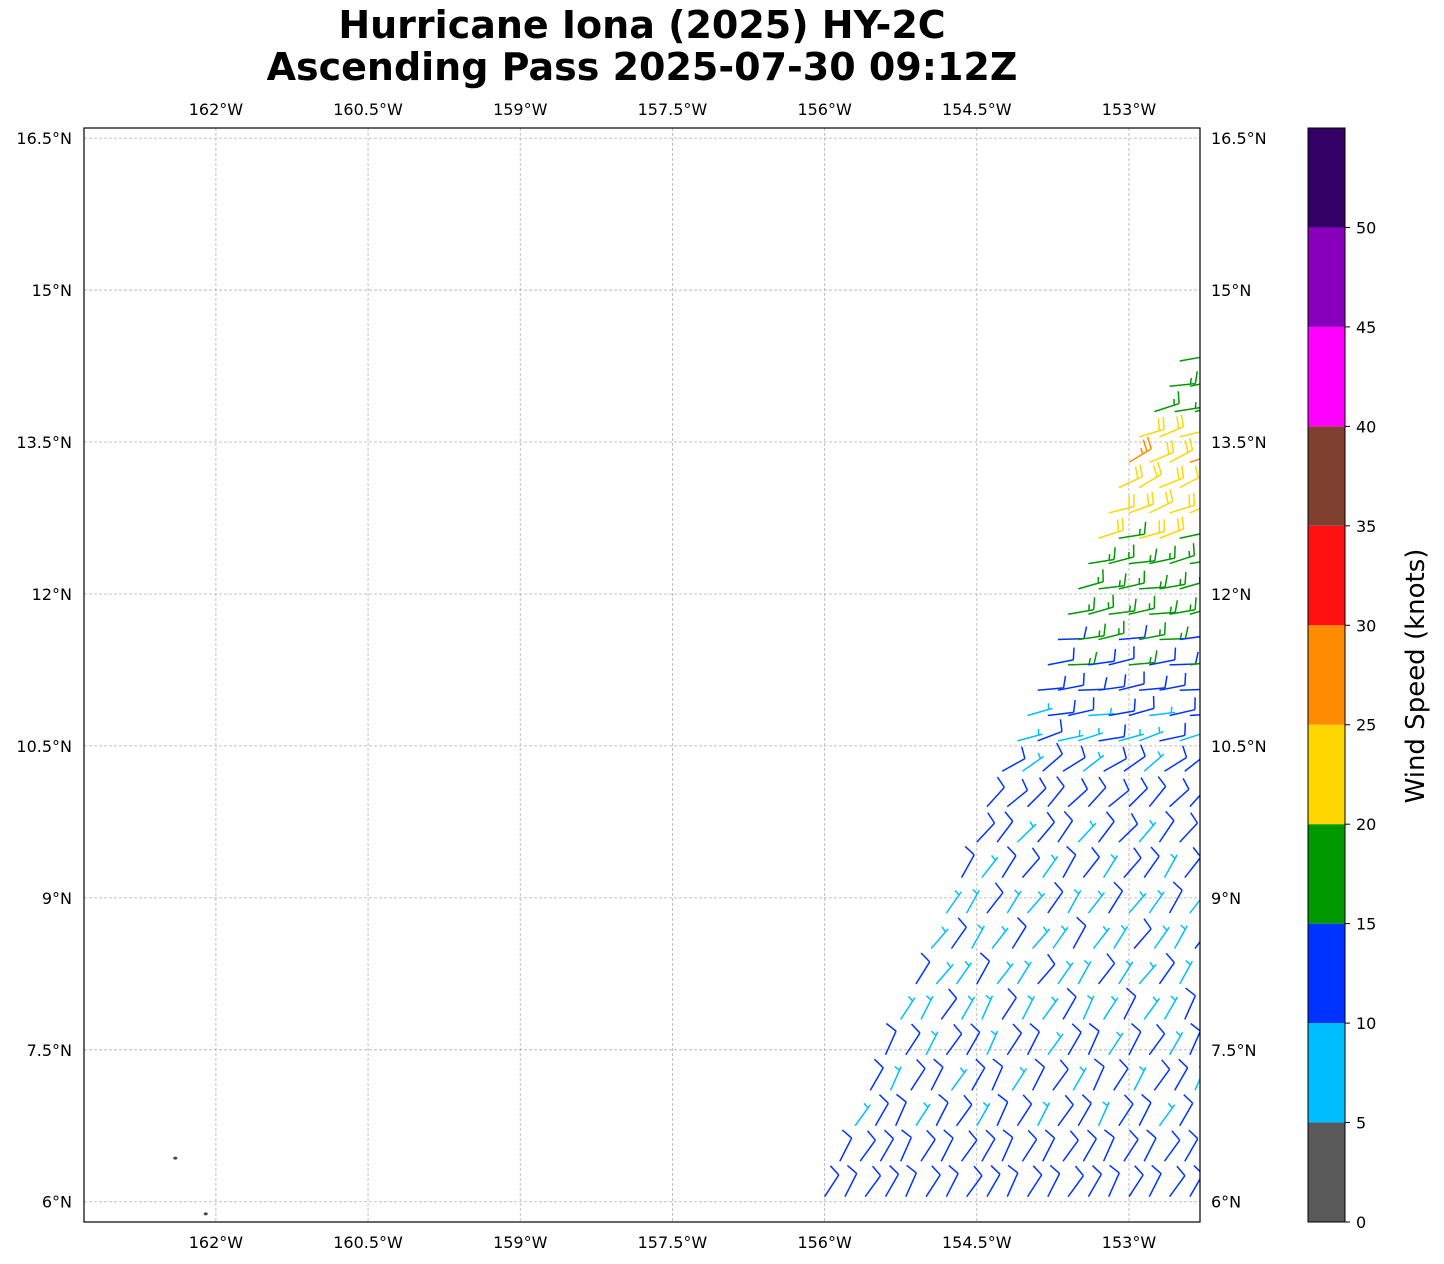 This screenshot has width=1444, height=1264. I want to click on colorbar-tick-label: 40, so click(1366, 426).